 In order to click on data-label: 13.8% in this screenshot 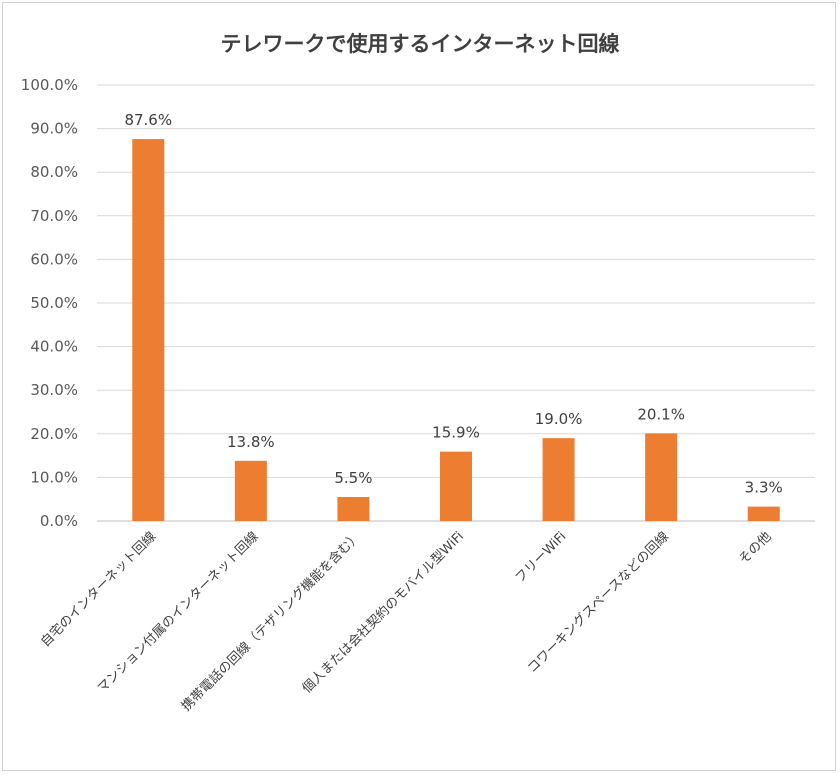, I will do `click(251, 442)`.